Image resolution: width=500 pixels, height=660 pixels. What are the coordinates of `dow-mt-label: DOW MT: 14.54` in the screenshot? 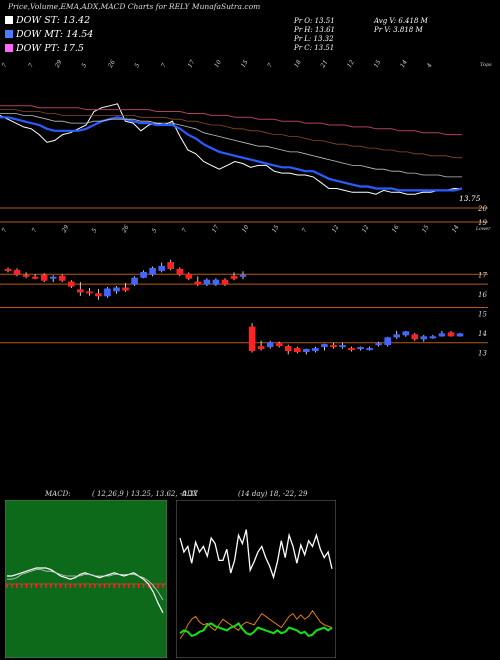 It's located at (55, 34).